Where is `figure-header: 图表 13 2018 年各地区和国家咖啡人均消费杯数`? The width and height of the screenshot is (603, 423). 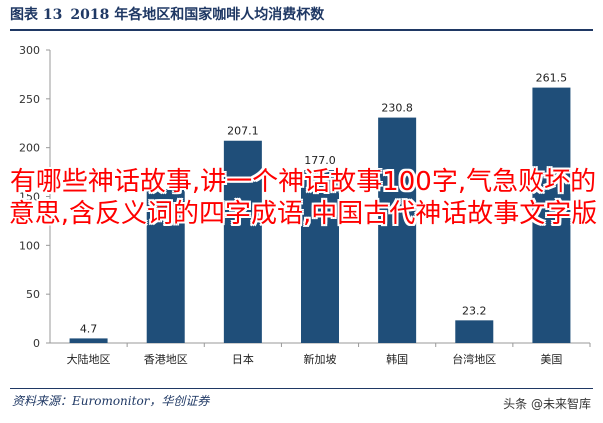 figure-header: 图表 13 2018 年各地区和国家咖啡人均消费杯数 is located at coordinates (167, 14).